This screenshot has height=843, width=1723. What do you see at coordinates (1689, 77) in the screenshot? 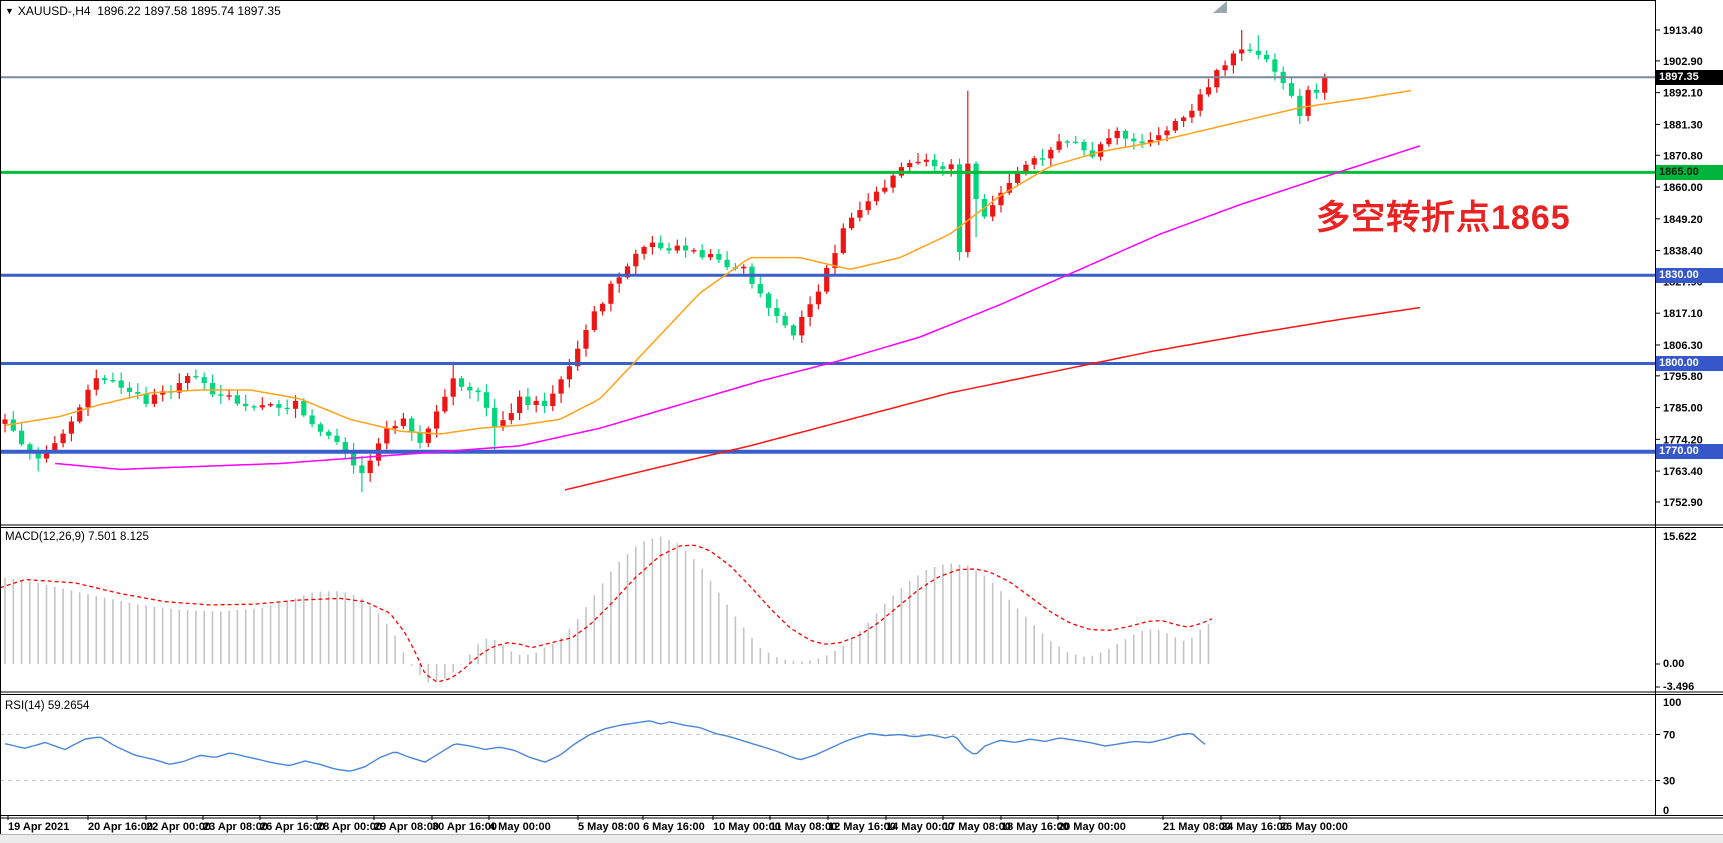
I see `price-badge-1897.35: 1897.35` at bounding box center [1689, 77].